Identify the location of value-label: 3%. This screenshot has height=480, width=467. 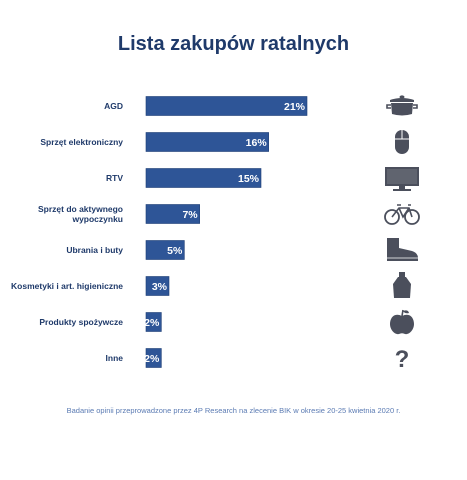
(160, 287).